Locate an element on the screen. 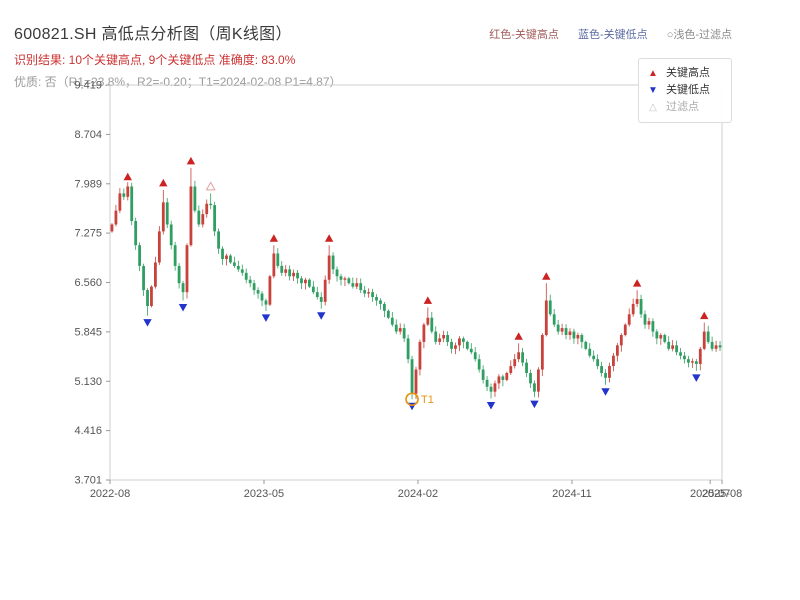 This screenshot has width=800, height=600. x-tick-label: 2024-02 is located at coordinates (418, 494).